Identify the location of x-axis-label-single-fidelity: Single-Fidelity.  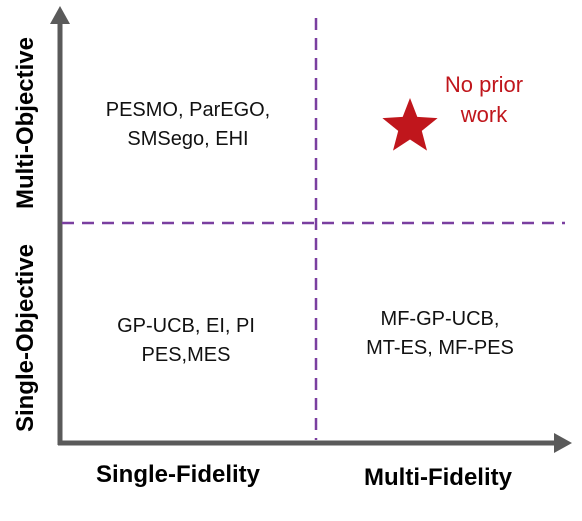
(178, 474).